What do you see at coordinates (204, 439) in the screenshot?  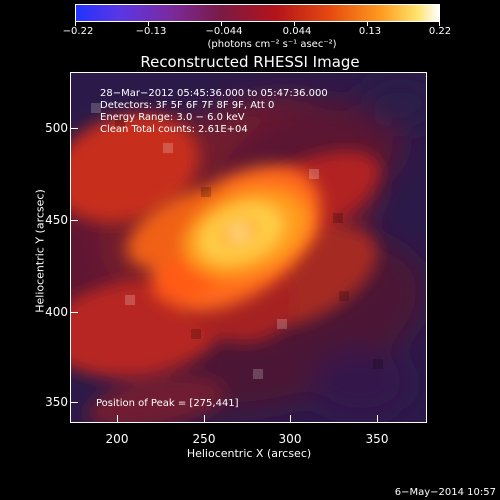 I see `x-axis-tick-label: 250` at bounding box center [204, 439].